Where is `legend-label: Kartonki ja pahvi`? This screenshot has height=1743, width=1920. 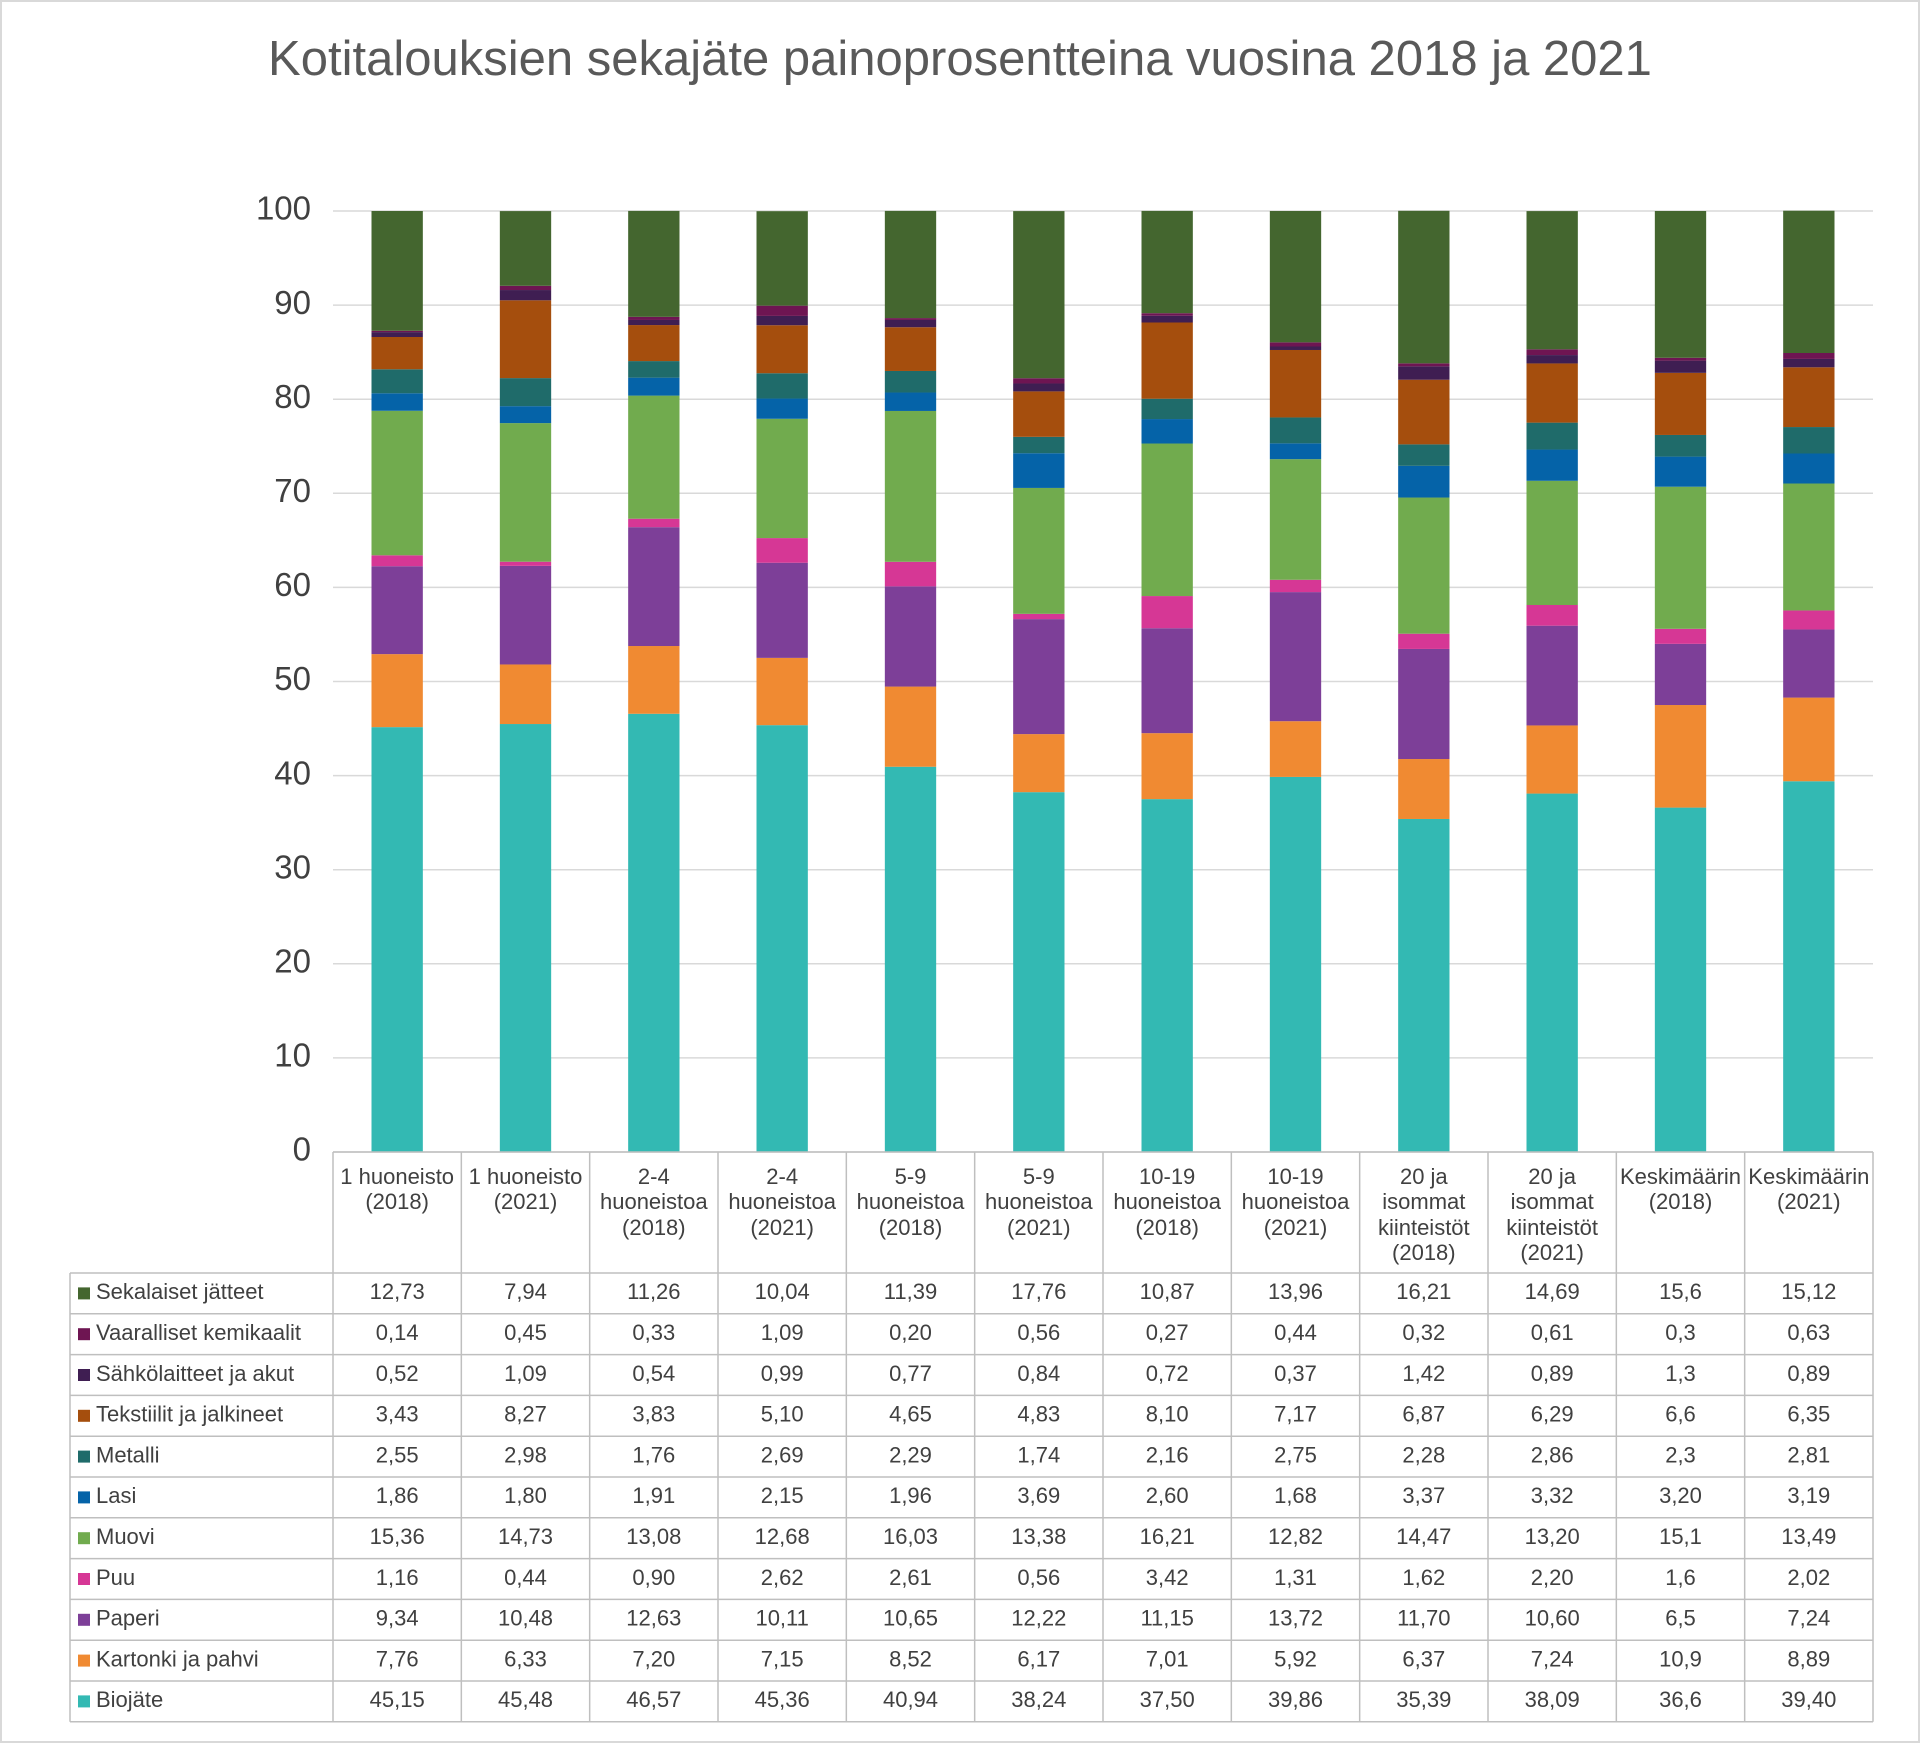
legend-label: Kartonki ja pahvi is located at coordinates (177, 1658).